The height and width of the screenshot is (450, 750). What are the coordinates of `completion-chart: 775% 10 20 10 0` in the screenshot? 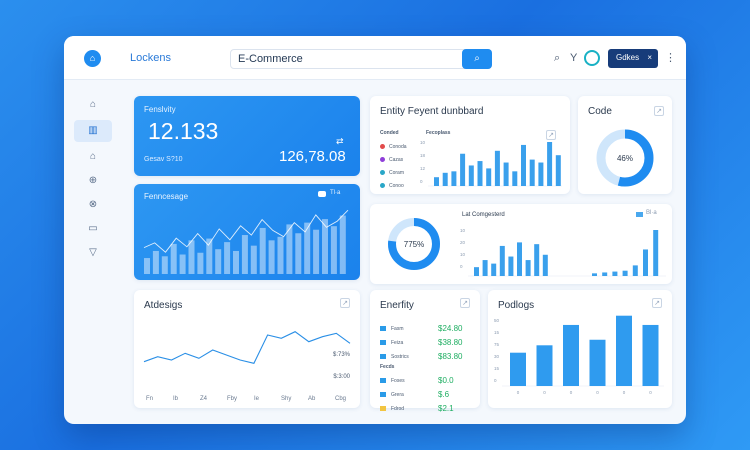 It's located at (527, 247).